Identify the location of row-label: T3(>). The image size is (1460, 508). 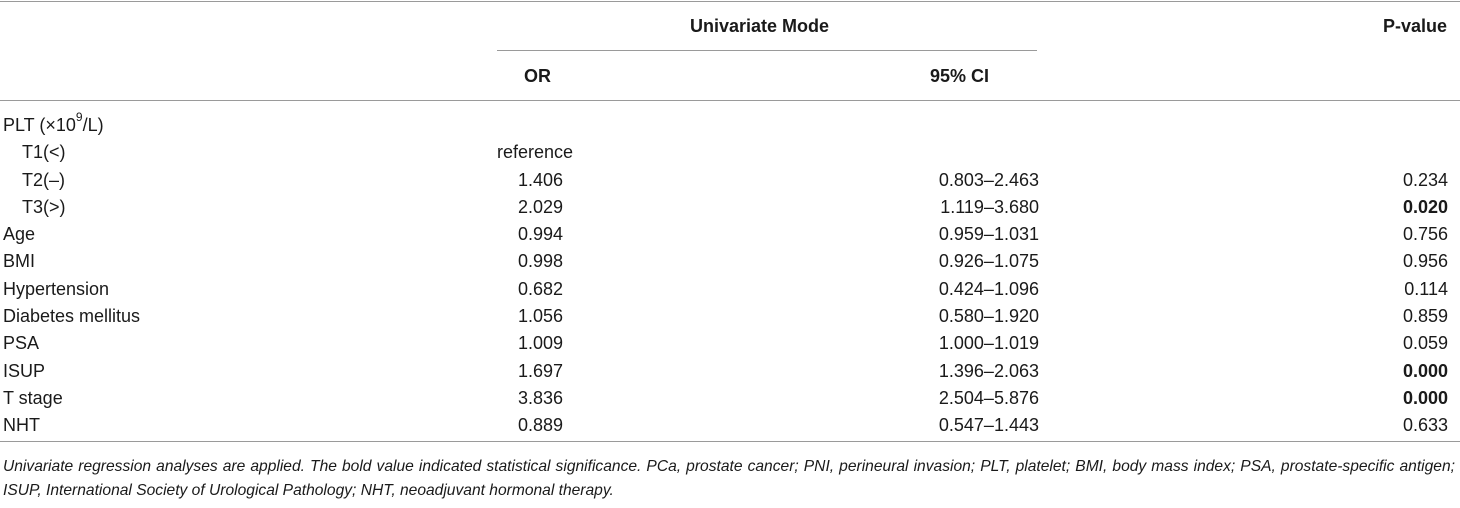
(44, 206).